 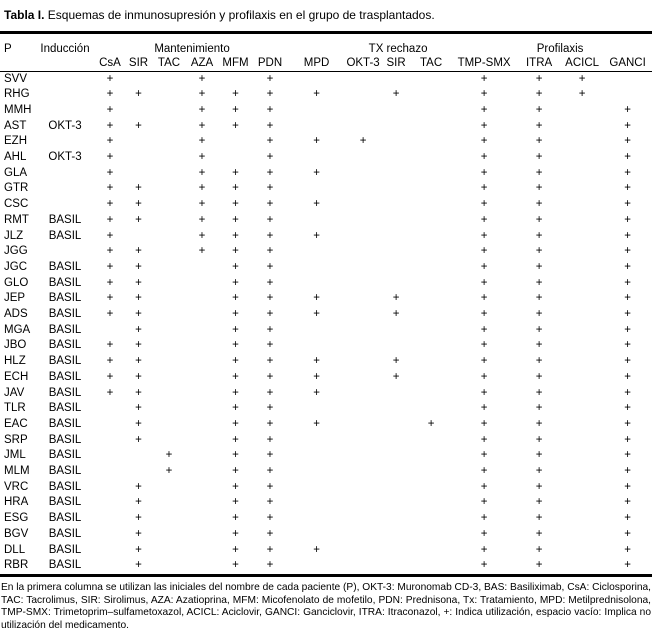 I want to click on drug-column-header-itra: ITRA, so click(x=539, y=63).